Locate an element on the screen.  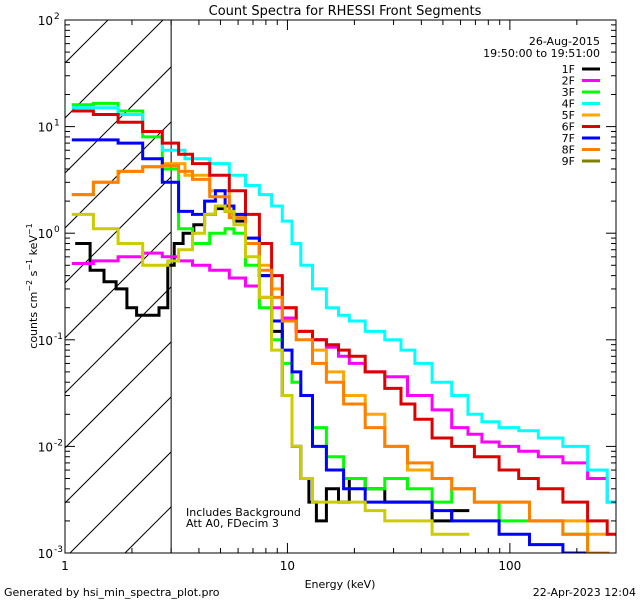
x-tick-label: 100 is located at coordinates (509, 566).